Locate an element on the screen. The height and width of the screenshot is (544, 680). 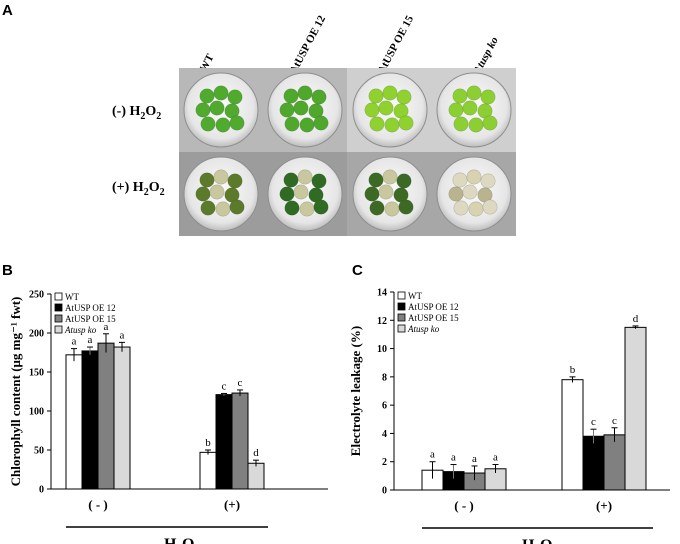
y-tick-label: 2 is located at coordinates (384, 462).